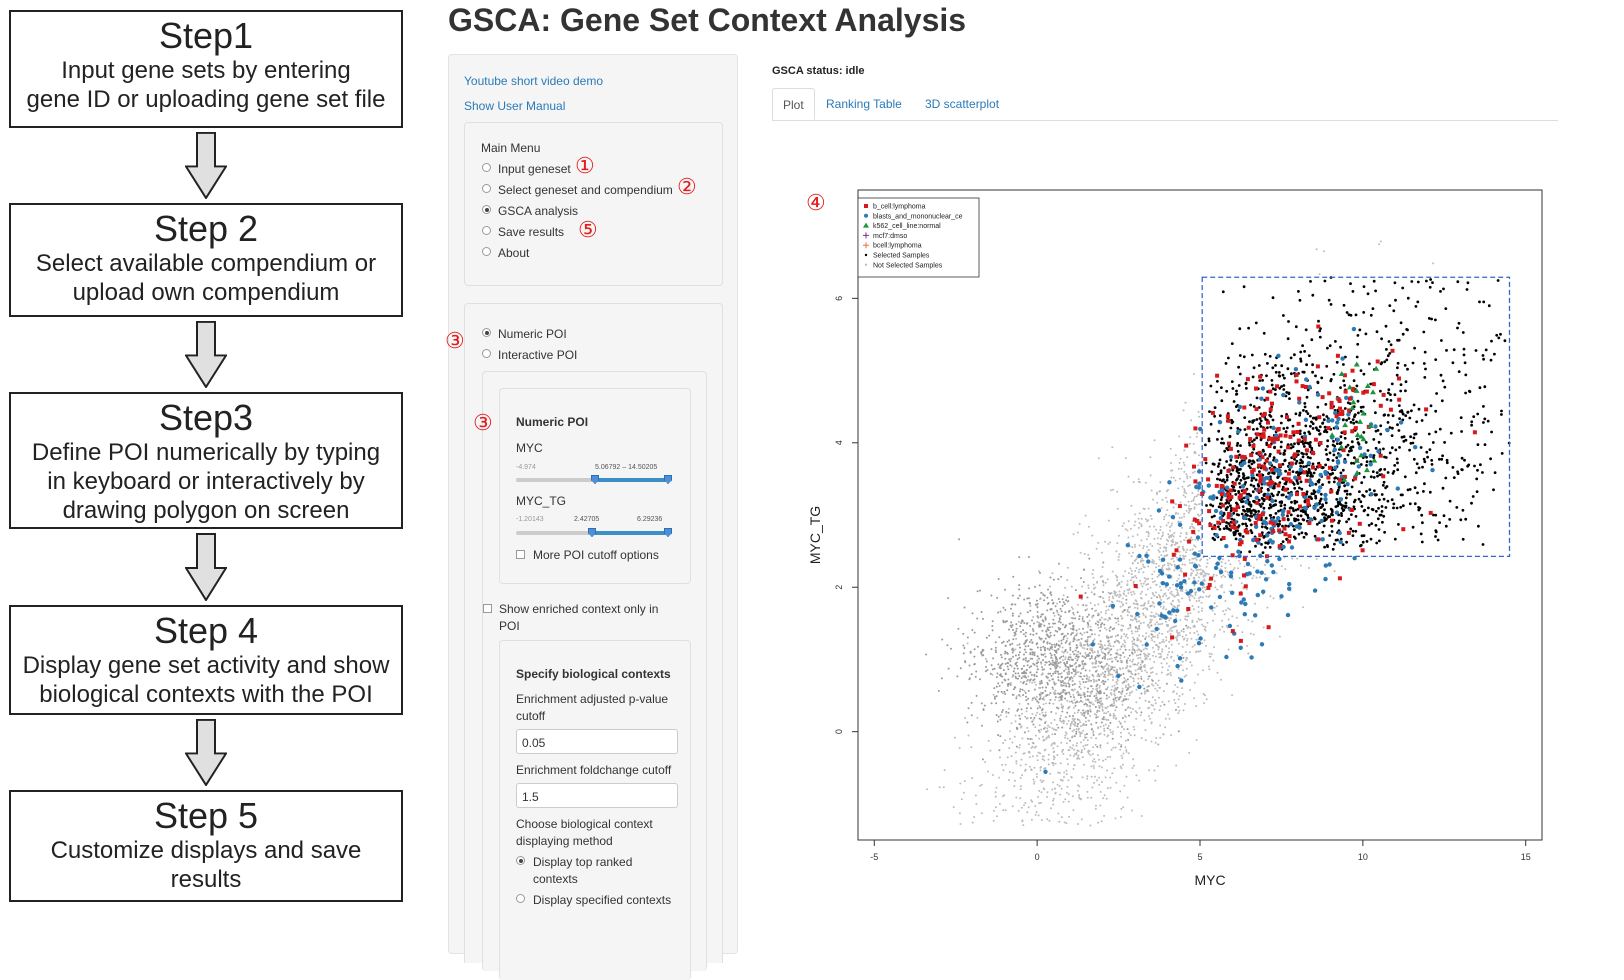  I want to click on radio-input-geneset, so click(486, 167).